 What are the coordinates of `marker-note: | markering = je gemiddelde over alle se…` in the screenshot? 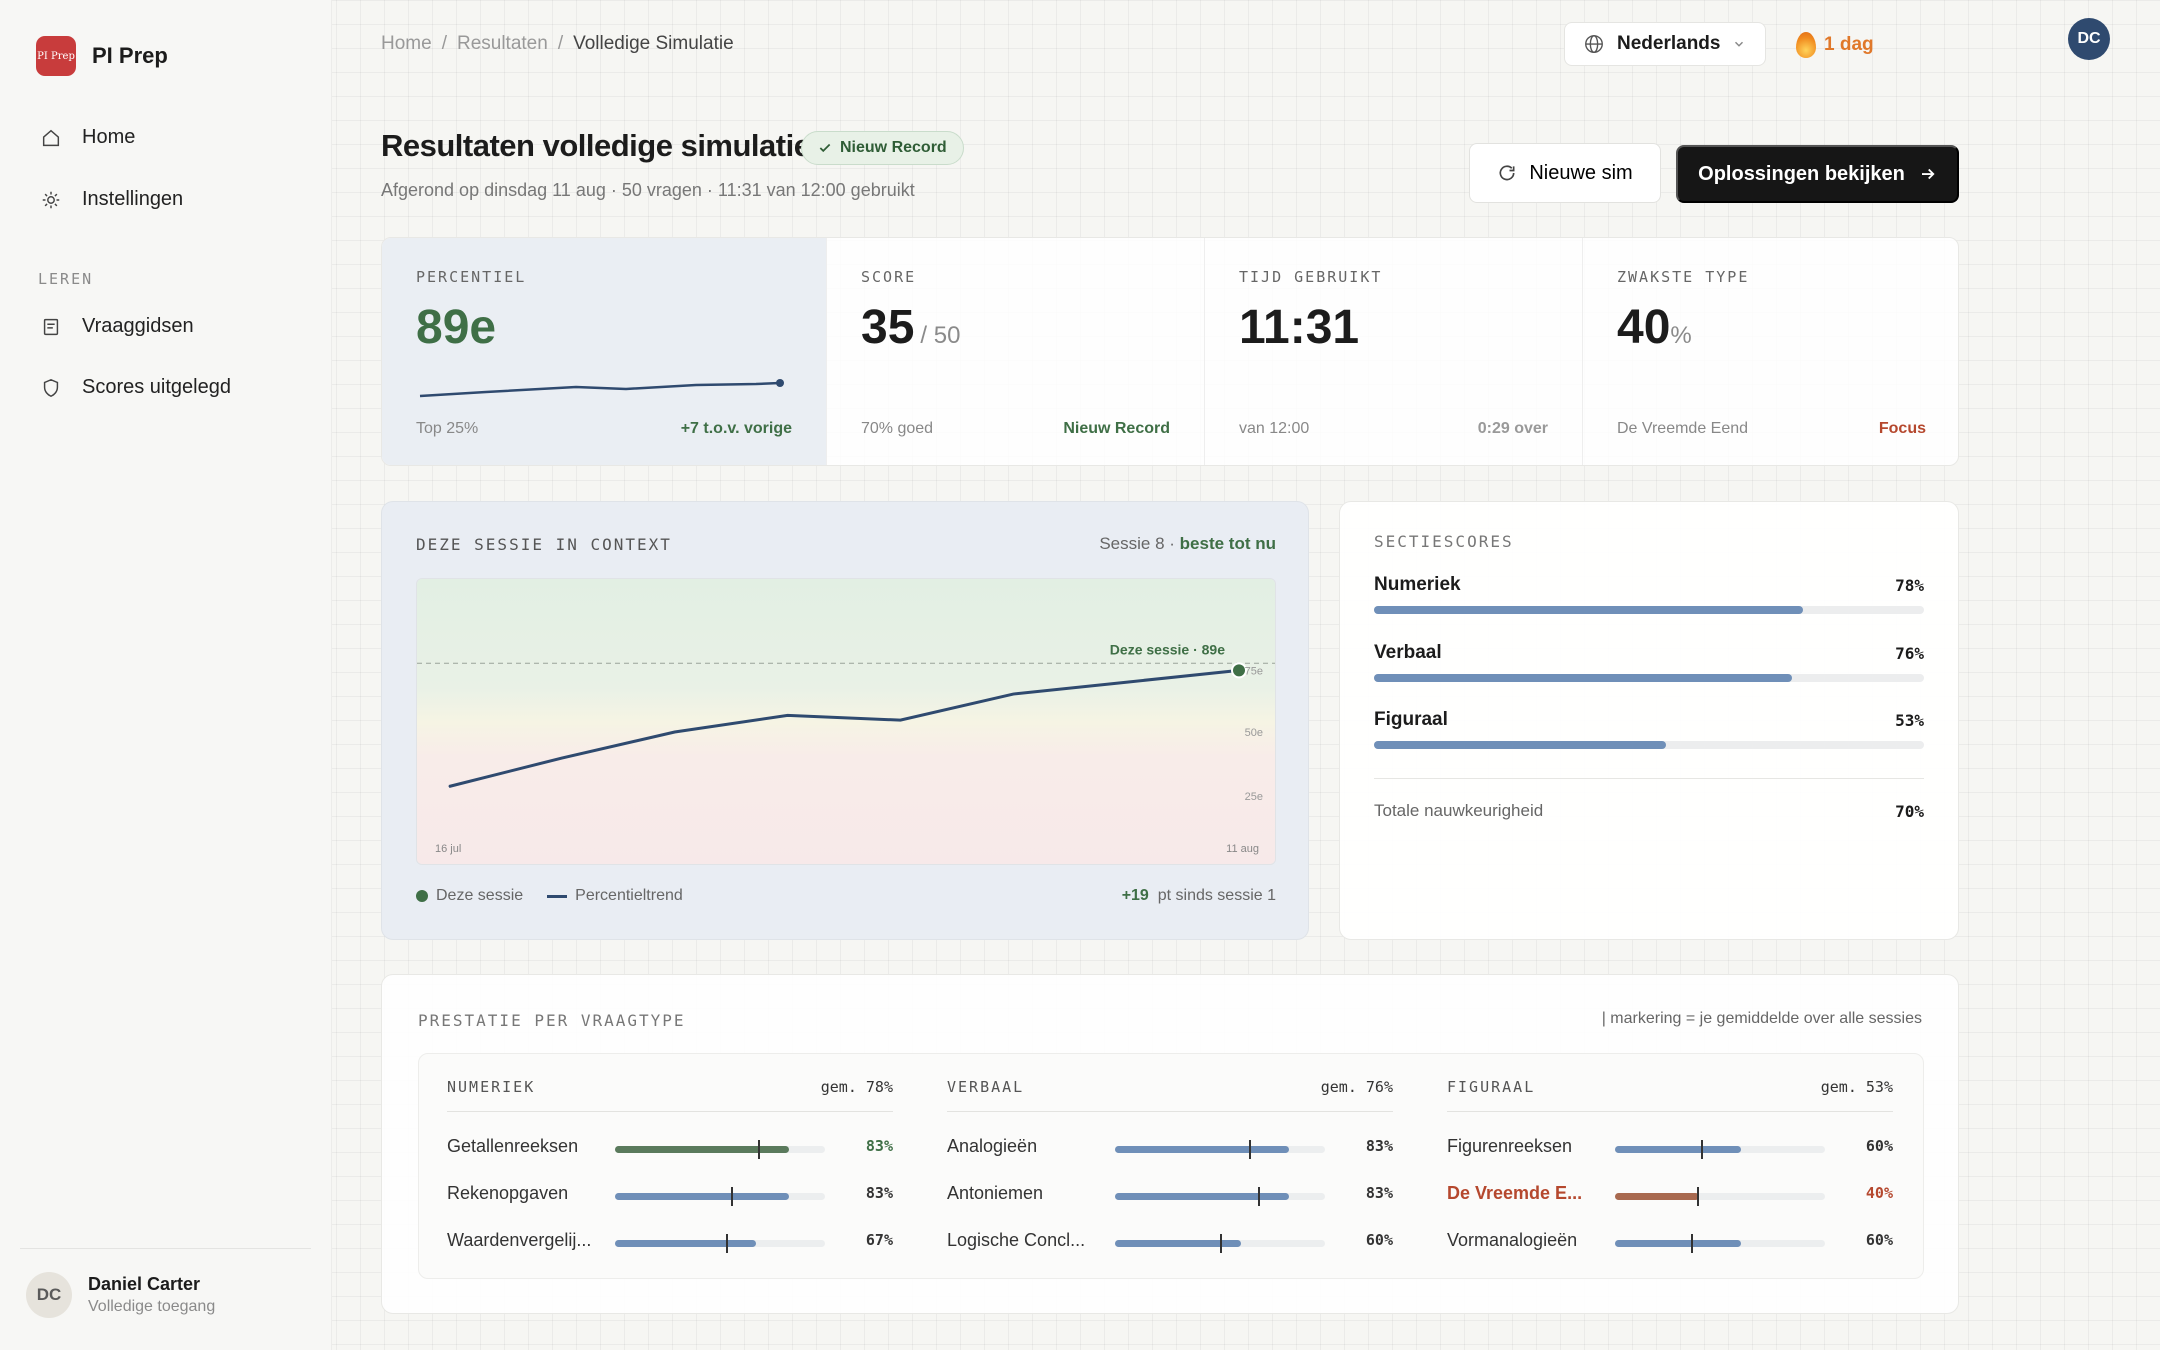 It's located at (1761, 1018).